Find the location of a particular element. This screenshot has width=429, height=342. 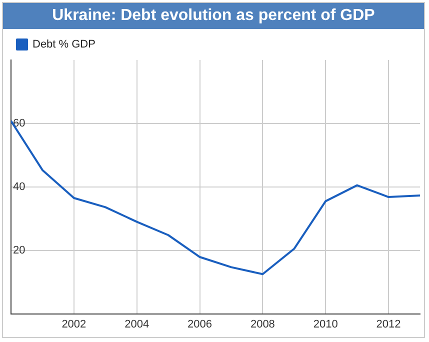

x-tick-label: 2002 is located at coordinates (74, 324).